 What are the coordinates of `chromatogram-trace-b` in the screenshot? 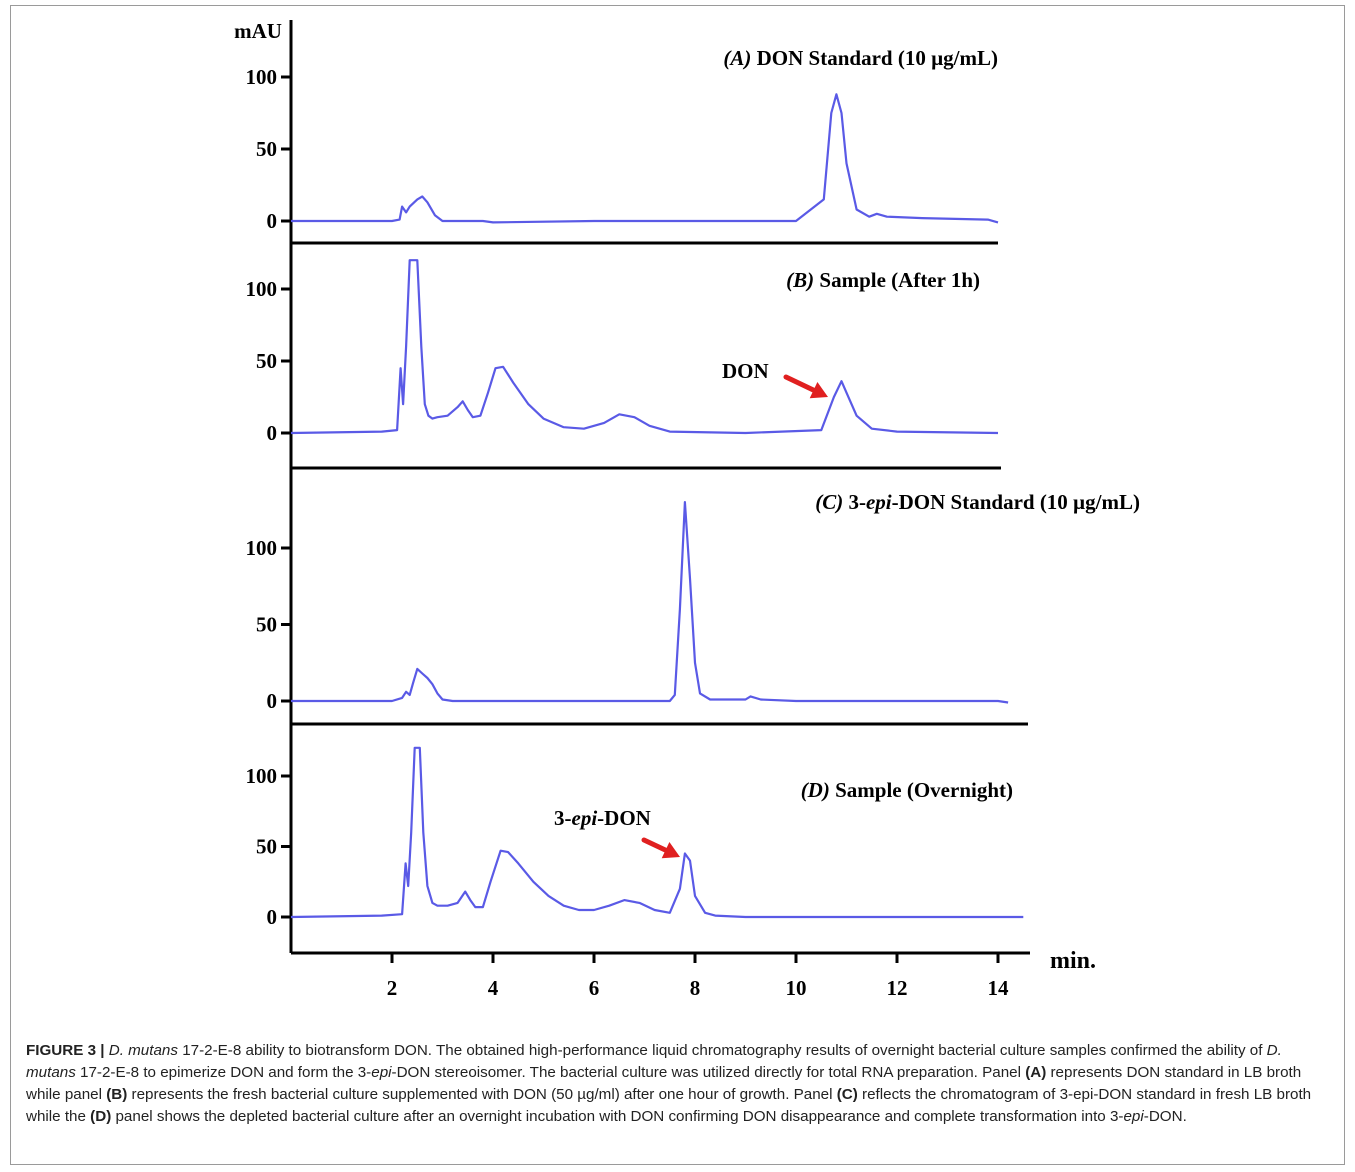 It's located at (645, 347).